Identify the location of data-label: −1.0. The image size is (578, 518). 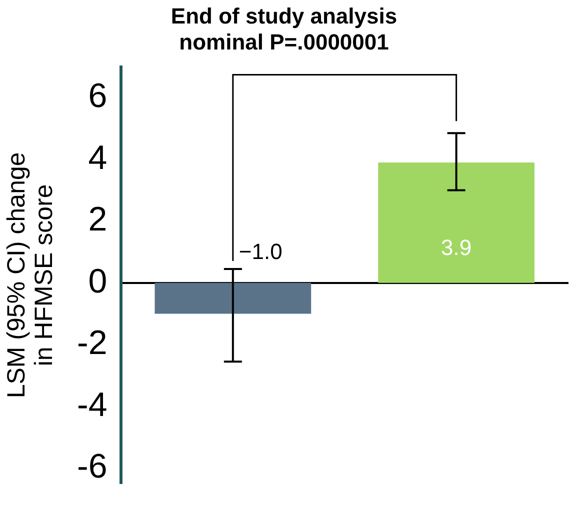
(260, 251).